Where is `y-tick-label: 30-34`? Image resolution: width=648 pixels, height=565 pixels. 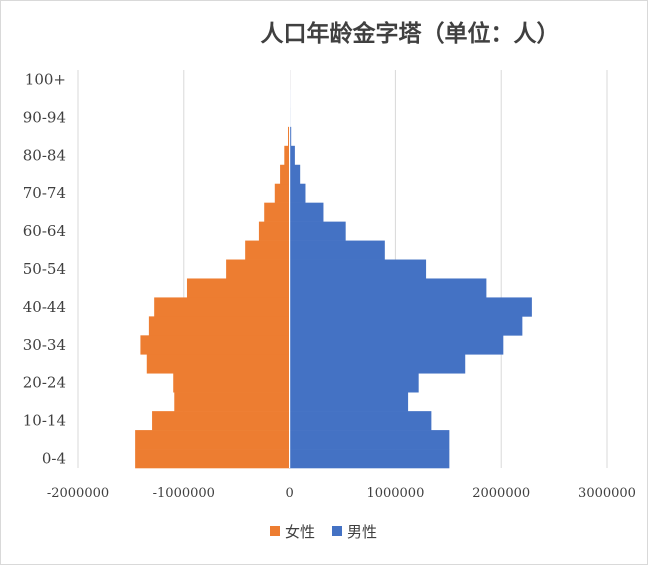 y-tick-label: 30-34 is located at coordinates (44, 345).